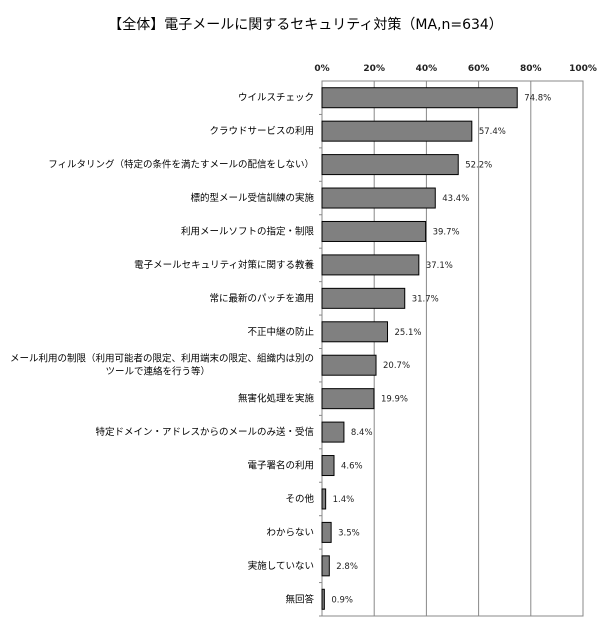  Describe the element at coordinates (362, 433) in the screenshot. I see `value-label: 8.4%` at that location.